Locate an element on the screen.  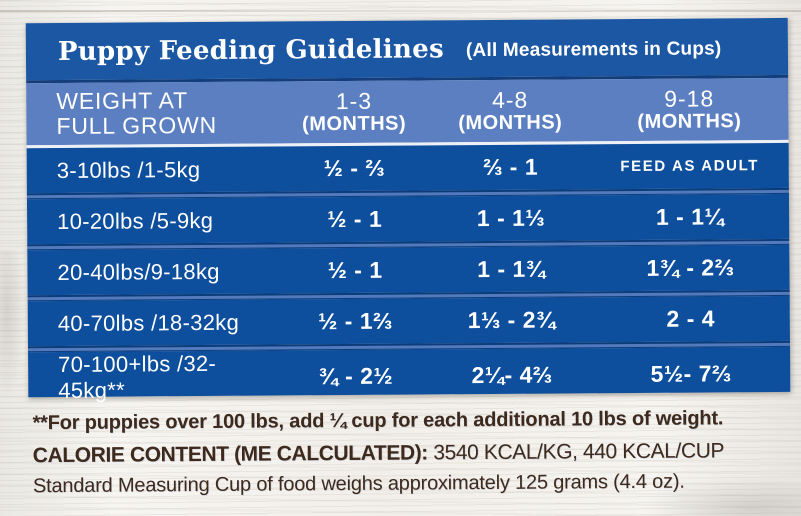
calorie-content-value: 3540 KCAL/KG, 440 KCAL/CUP is located at coordinates (576, 452).